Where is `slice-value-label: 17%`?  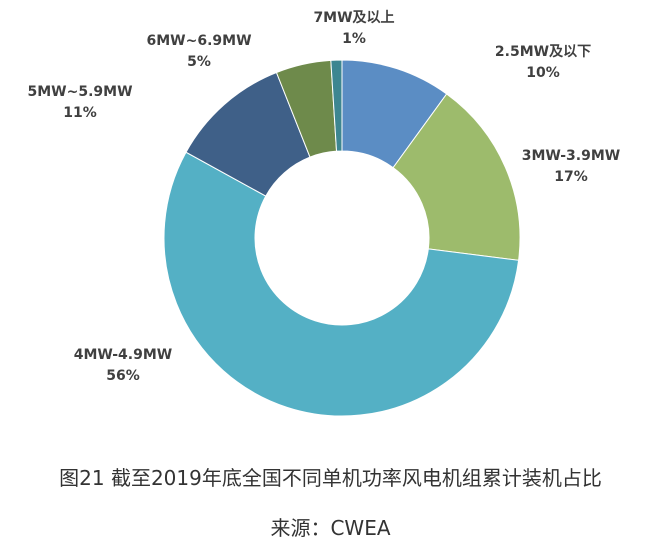
slice-value-label: 17% is located at coordinates (571, 177).